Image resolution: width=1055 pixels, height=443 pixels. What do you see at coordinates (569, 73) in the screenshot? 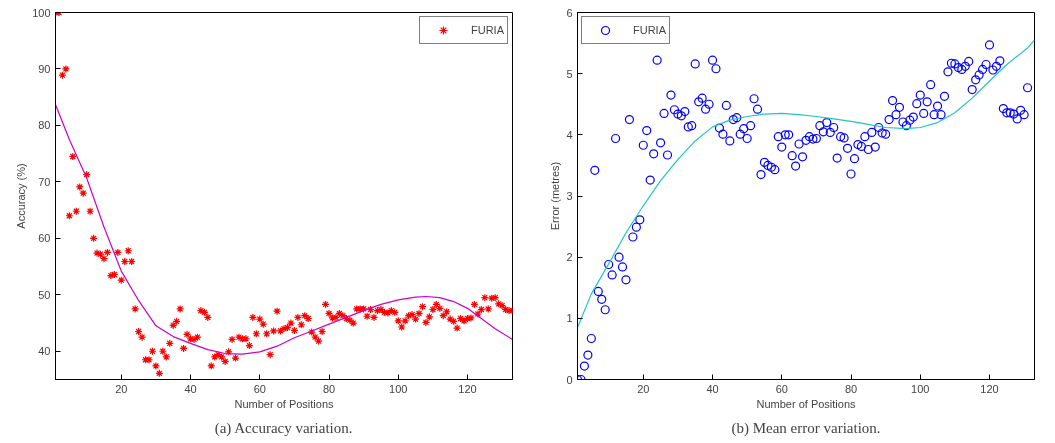
I see `y-tick-label: 5` at bounding box center [569, 73].